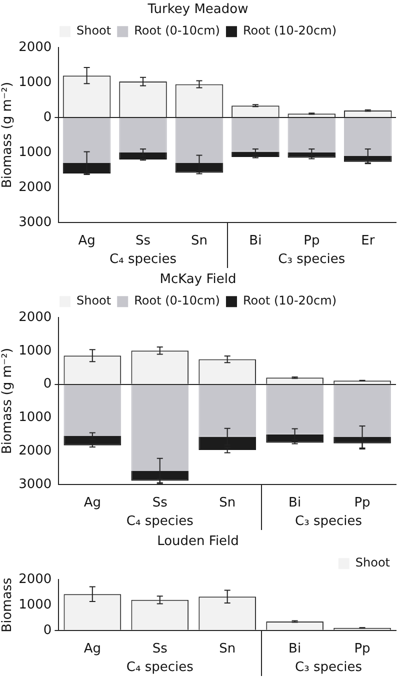 This screenshot has width=400, height=678. I want to click on y-axis-title: Biomass, so click(8, 604).